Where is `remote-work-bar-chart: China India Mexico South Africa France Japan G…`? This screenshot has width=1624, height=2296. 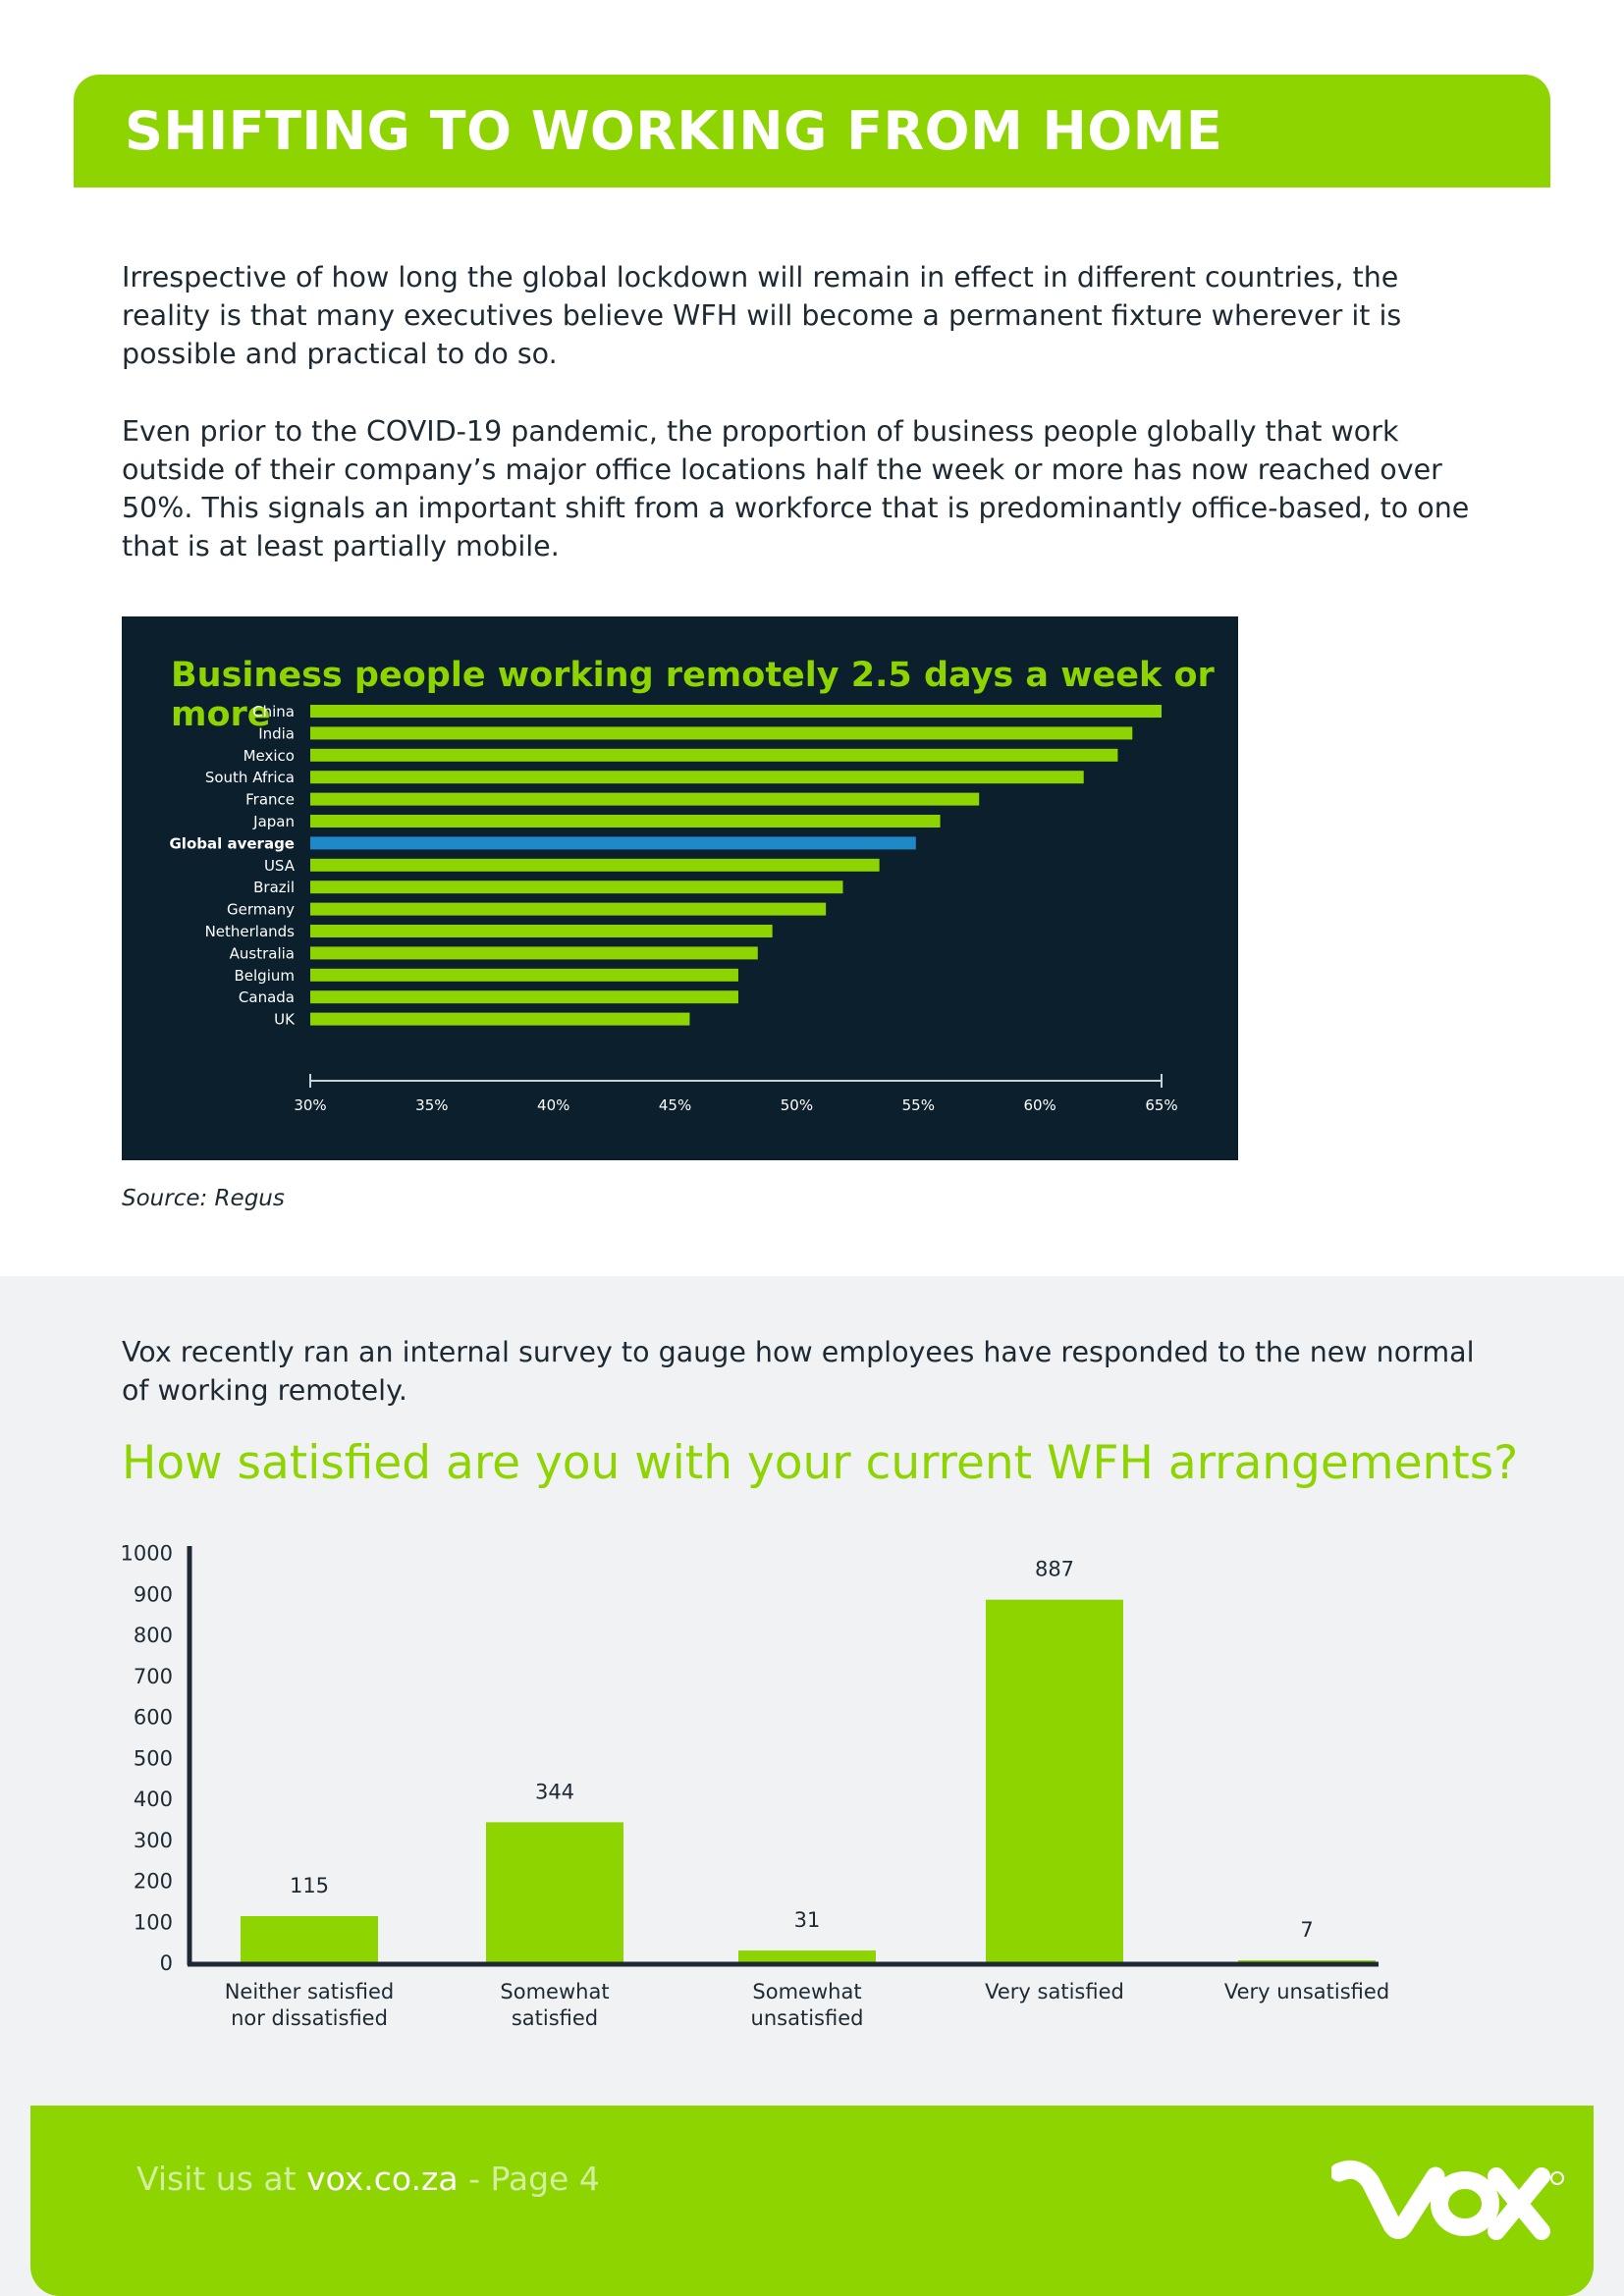
remote-work-bar-chart: China India Mexico South Africa France Japan G… is located at coordinates (674, 908).